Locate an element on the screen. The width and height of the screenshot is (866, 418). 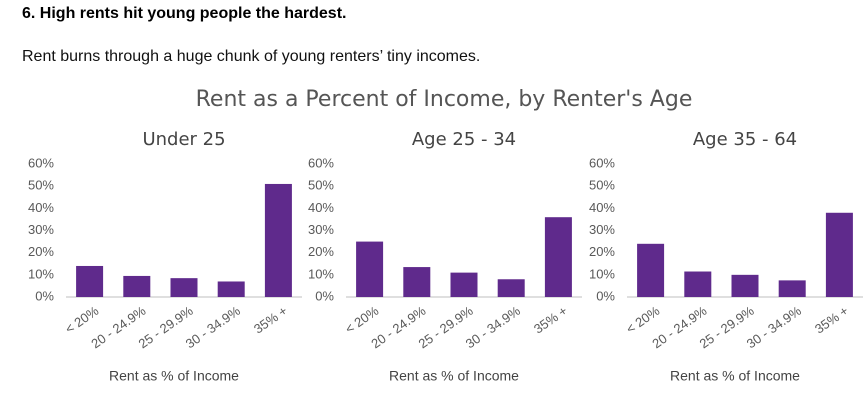
panel-title: Age 35 - 64 is located at coordinates (745, 139).